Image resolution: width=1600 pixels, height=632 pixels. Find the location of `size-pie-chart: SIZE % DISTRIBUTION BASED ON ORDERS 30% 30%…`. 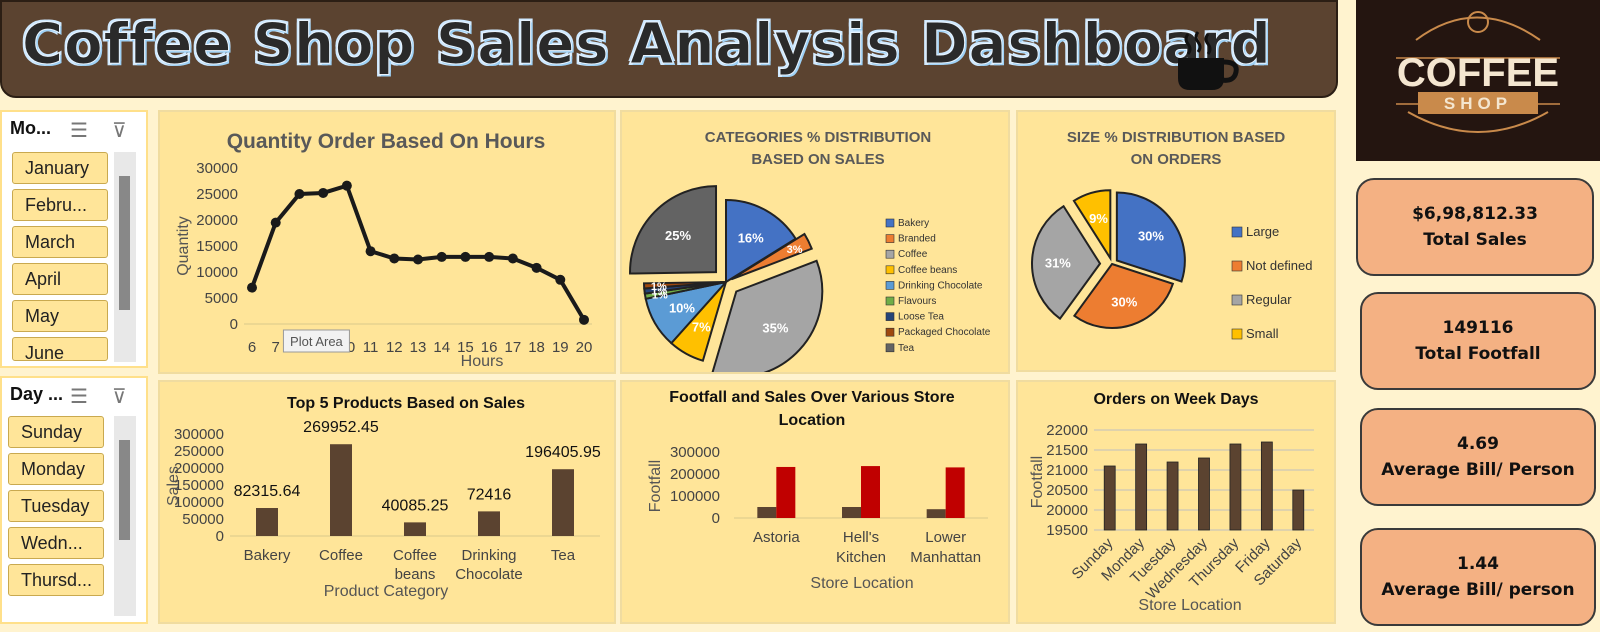

size-pie-chart: SIZE % DISTRIBUTION BASED ON ORDERS 30% 30%… is located at coordinates (1176, 241).